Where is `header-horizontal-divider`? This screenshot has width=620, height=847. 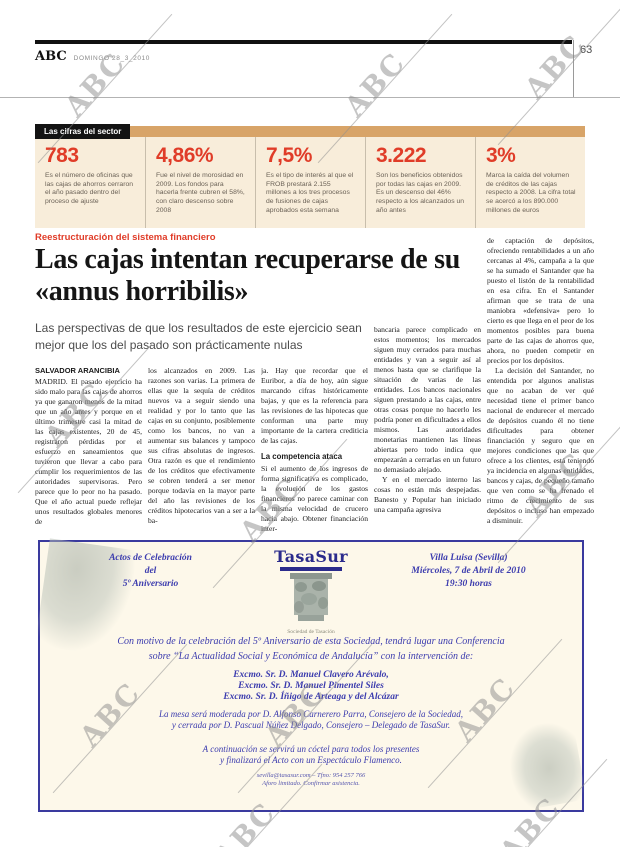
header-horizontal-divider is located at coordinates (310, 97).